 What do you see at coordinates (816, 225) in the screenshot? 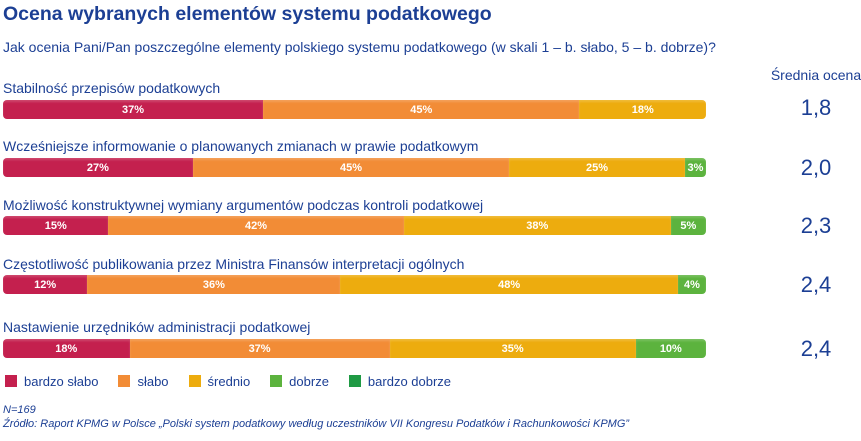
I see `average-score: 2,3` at bounding box center [816, 225].